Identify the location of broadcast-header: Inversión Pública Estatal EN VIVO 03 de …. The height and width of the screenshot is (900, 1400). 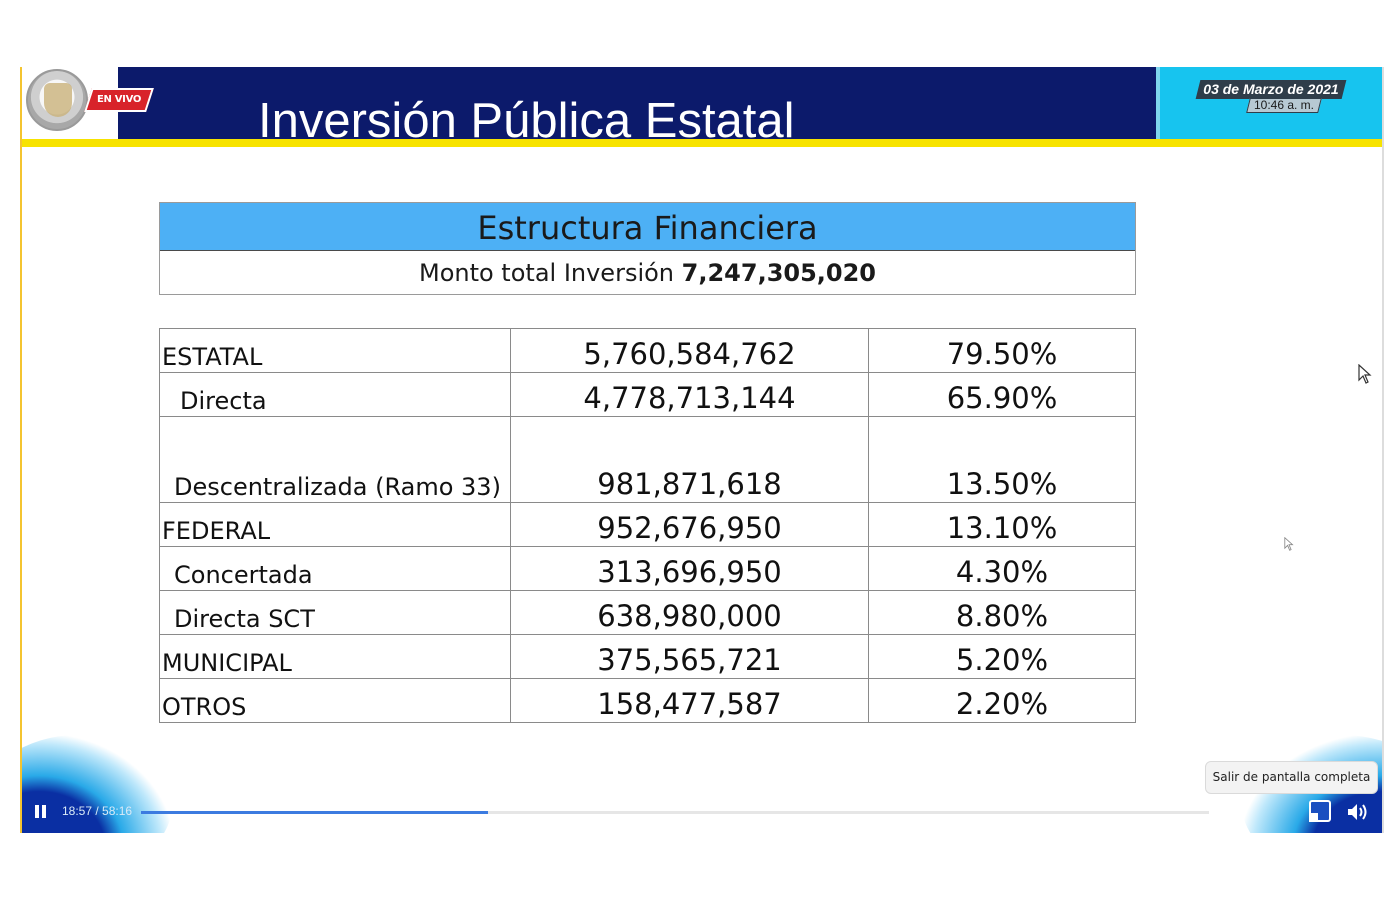
(702, 107).